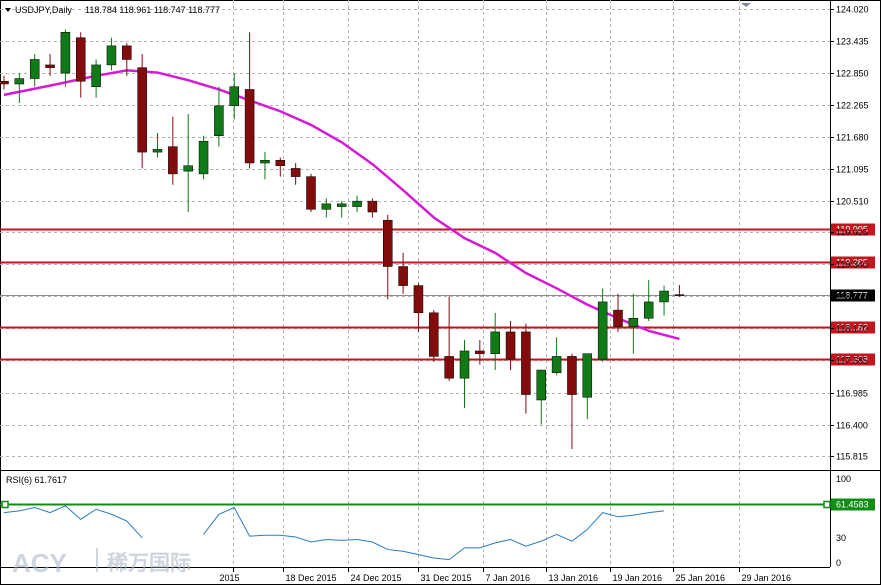 The width and height of the screenshot is (881, 585). I want to click on price-tick-label: 118.170, so click(852, 329).